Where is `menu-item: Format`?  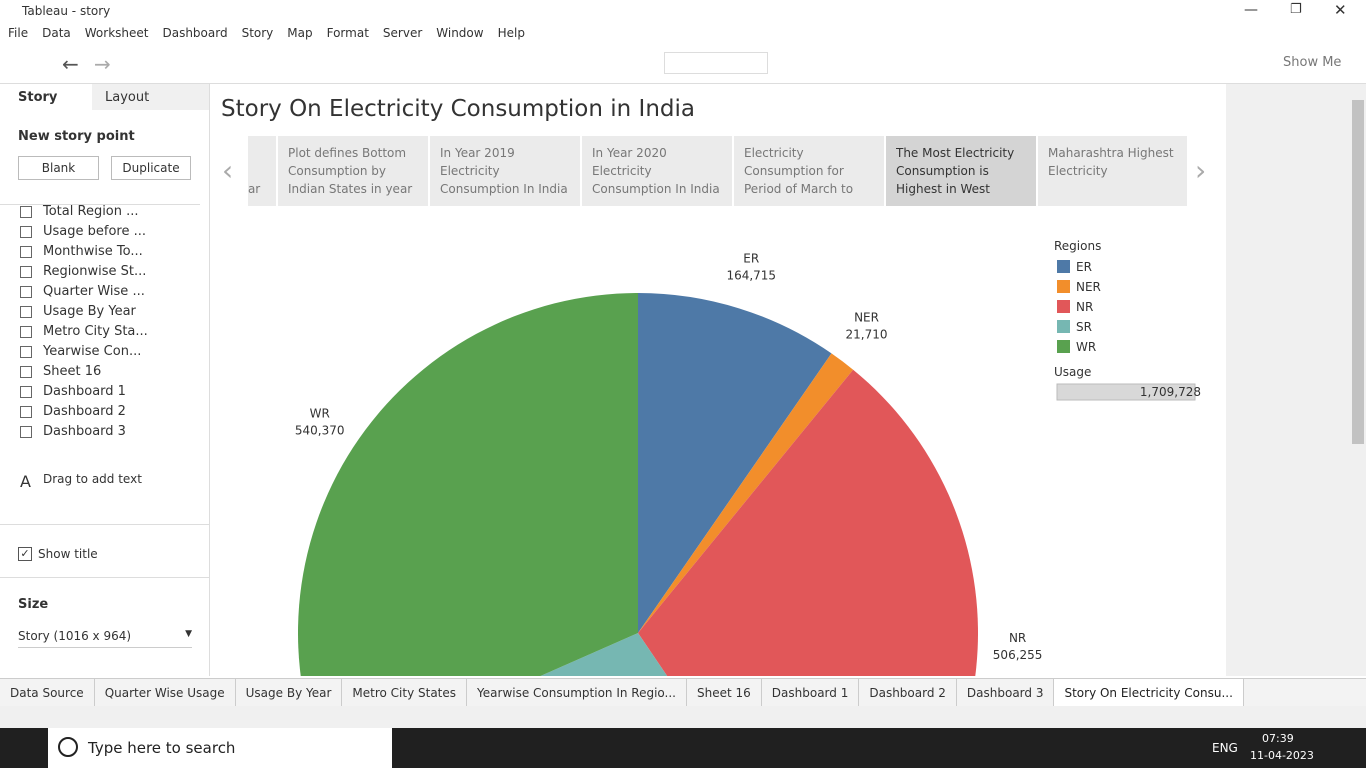
menu-item: Format is located at coordinates (347, 33).